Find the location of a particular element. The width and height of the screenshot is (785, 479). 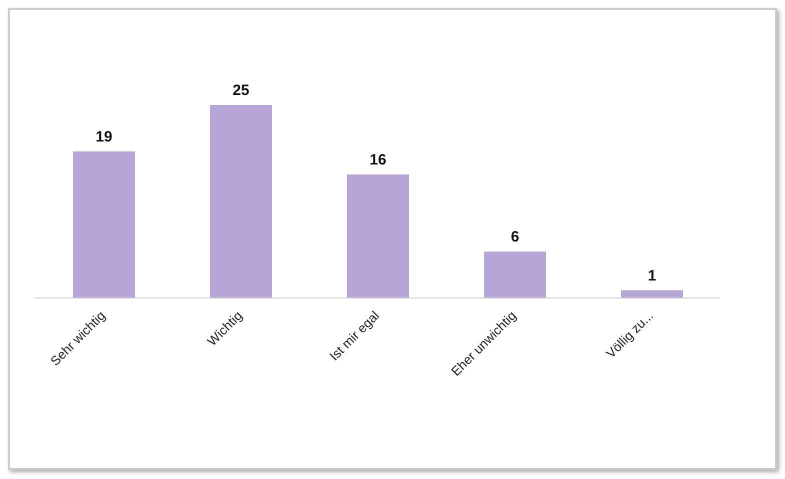

data-label: 6 is located at coordinates (515, 237).